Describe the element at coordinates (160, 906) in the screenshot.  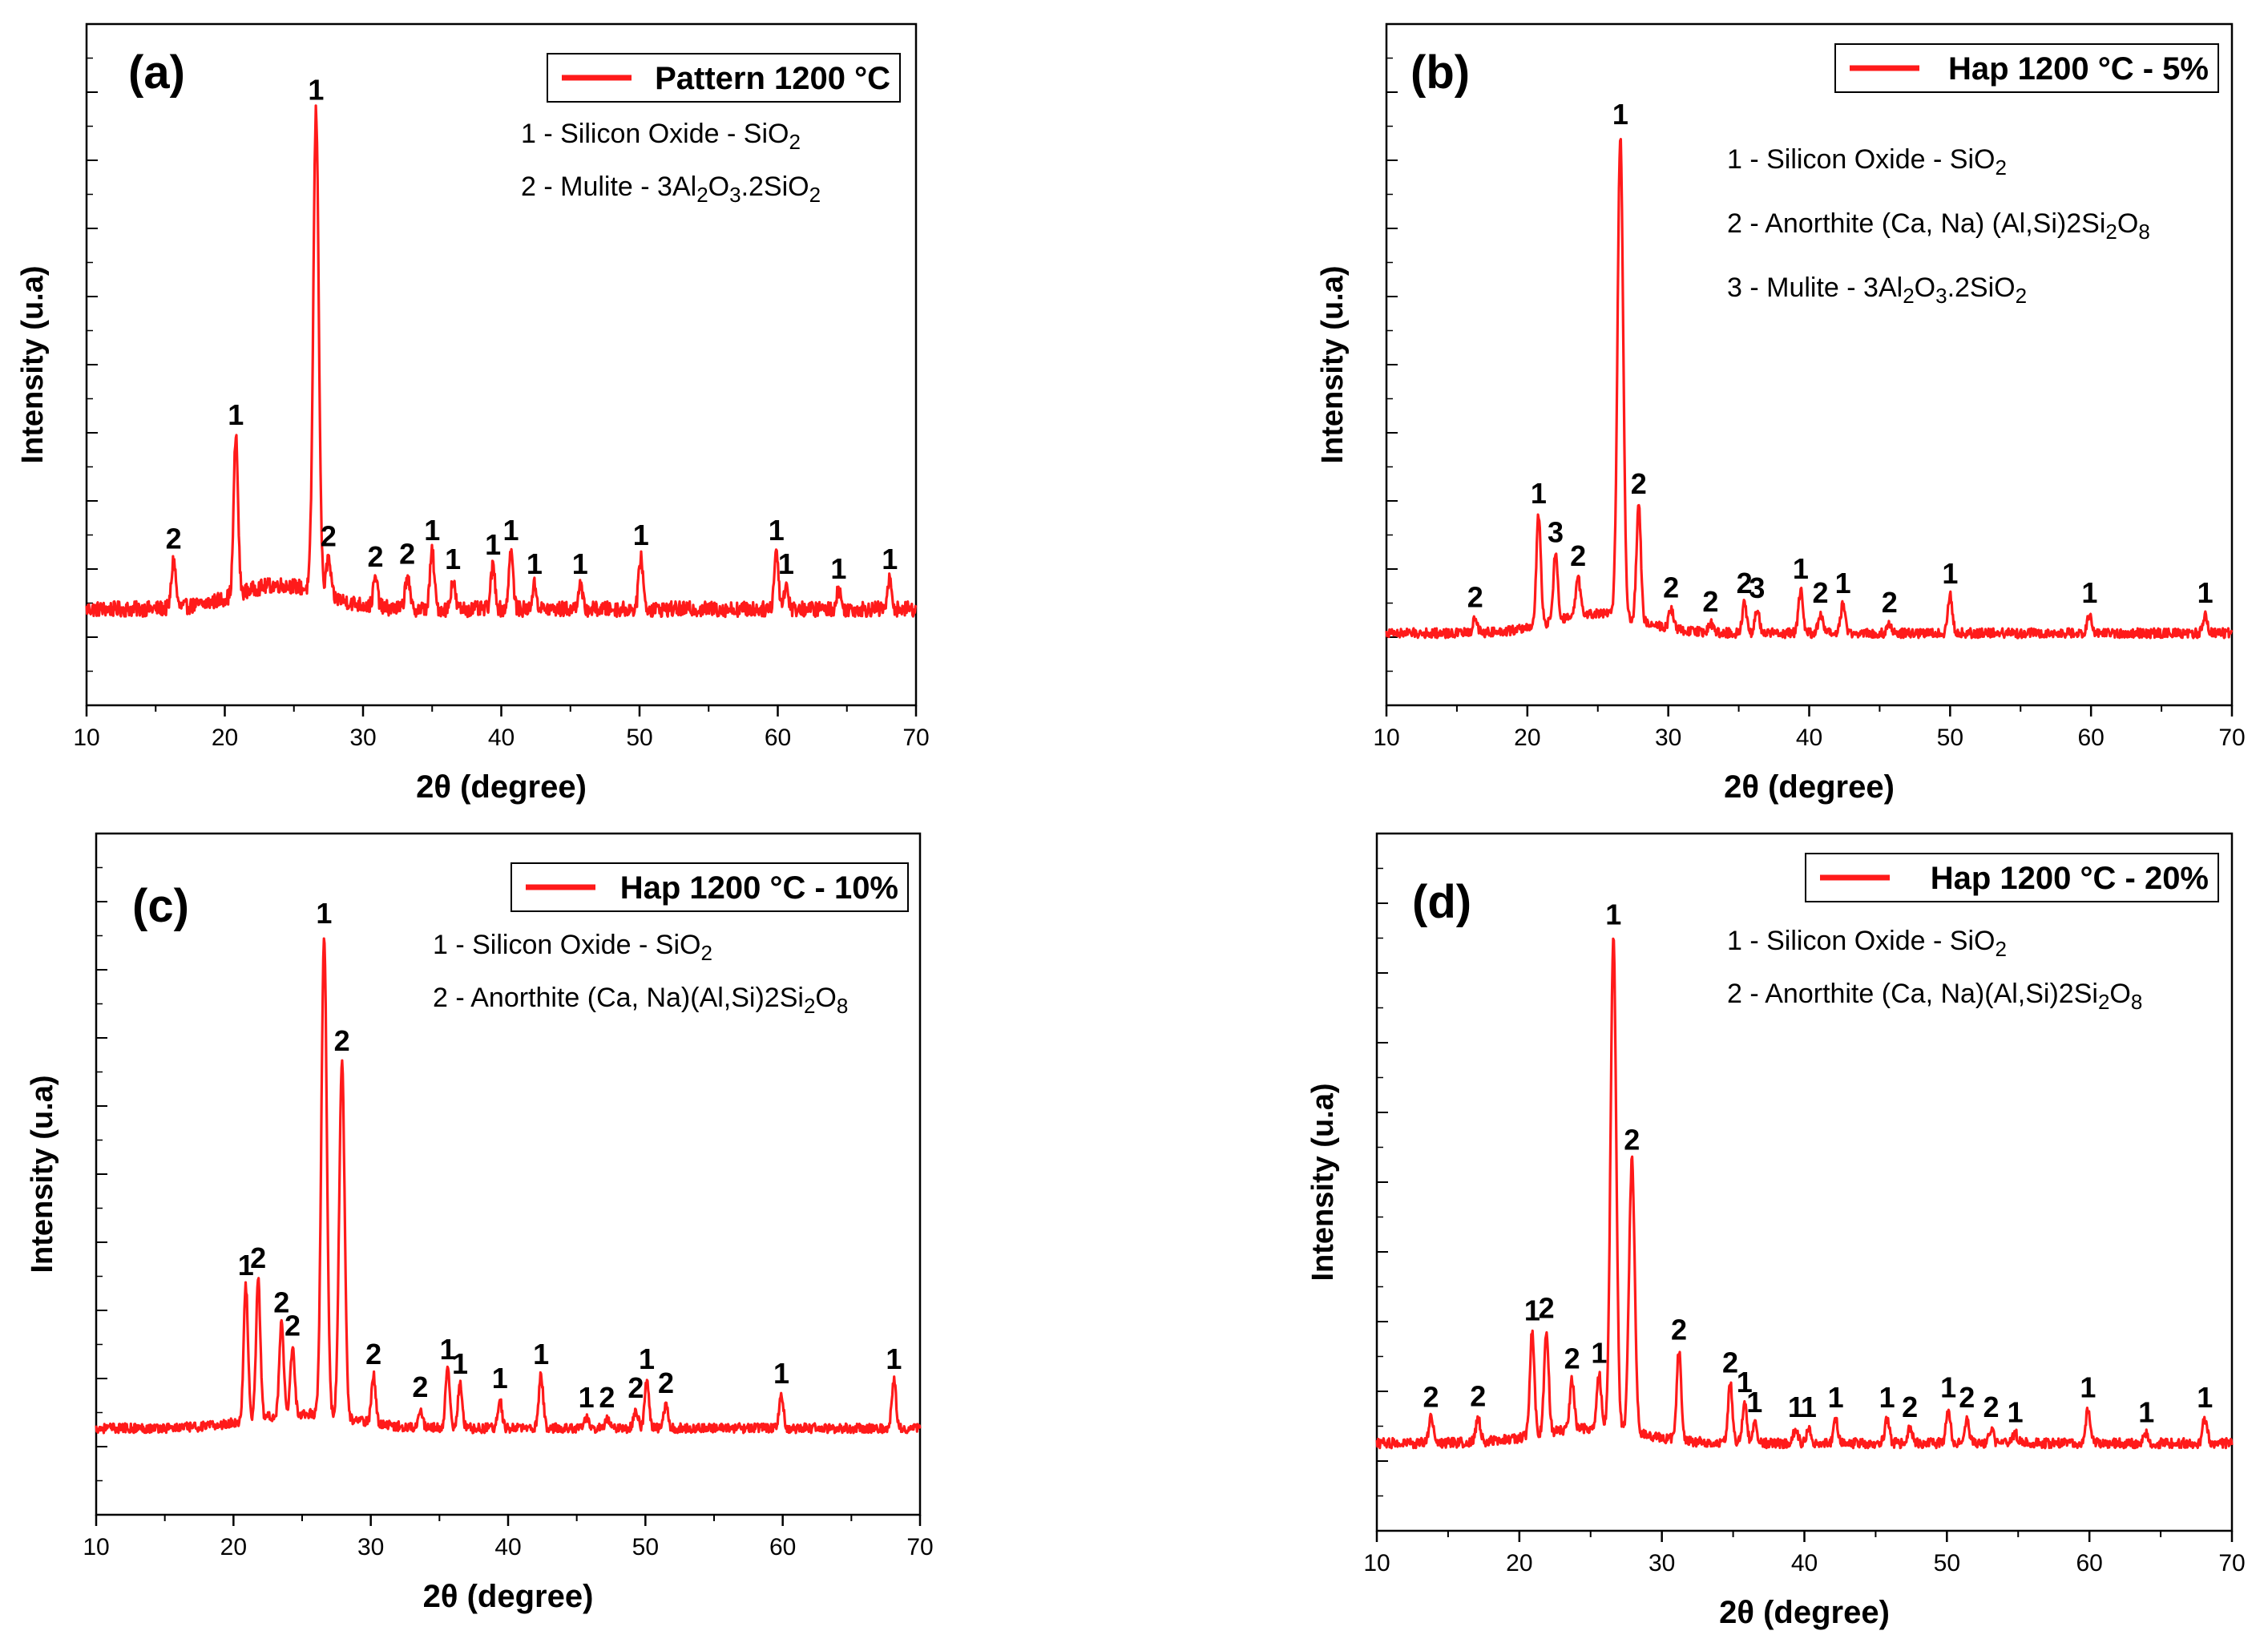
I see `panel-label: (c)` at that location.